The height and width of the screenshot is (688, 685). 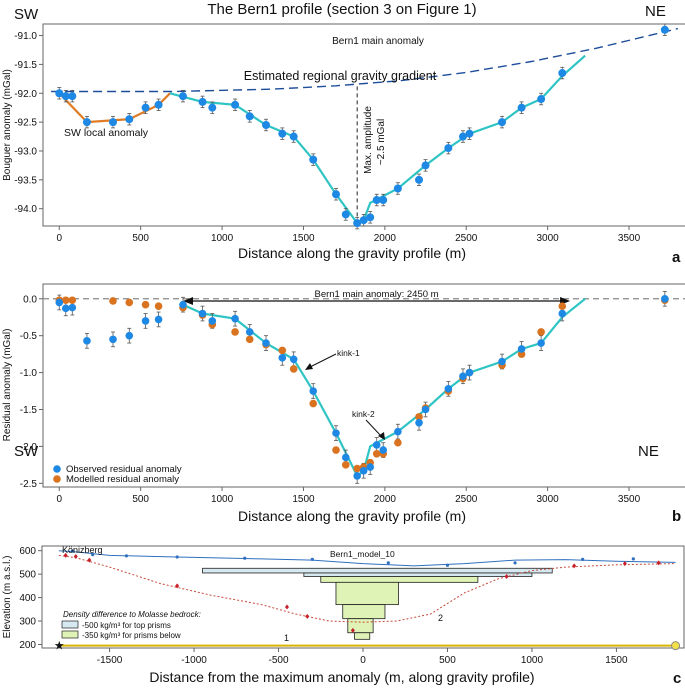 What do you see at coordinates (286, 638) in the screenshot?
I see `c-marker-1: 1` at bounding box center [286, 638].